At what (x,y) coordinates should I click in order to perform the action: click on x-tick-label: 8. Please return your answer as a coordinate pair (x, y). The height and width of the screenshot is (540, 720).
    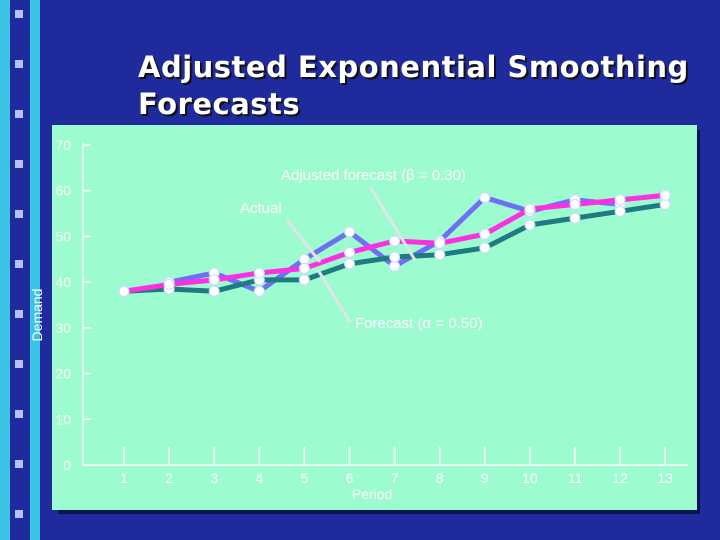
    Looking at the image, I should click on (440, 478).